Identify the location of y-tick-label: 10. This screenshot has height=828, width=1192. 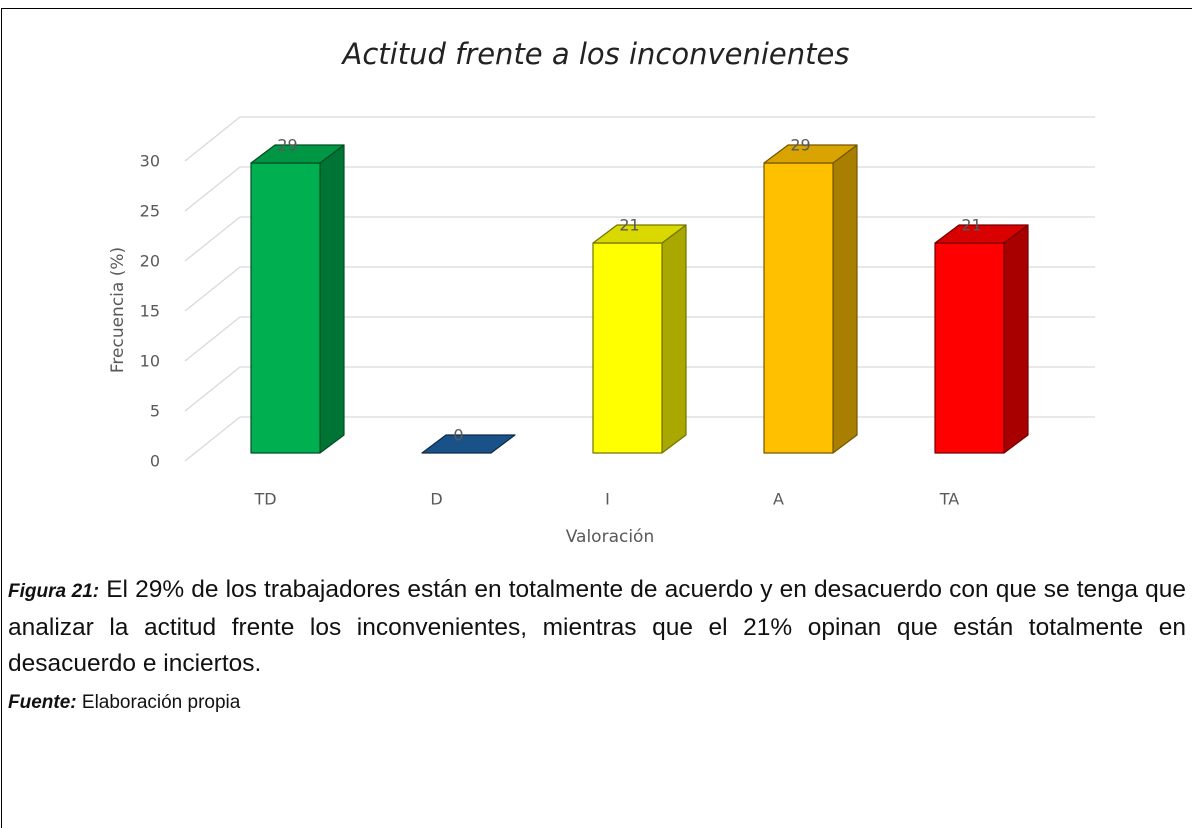
(150, 361).